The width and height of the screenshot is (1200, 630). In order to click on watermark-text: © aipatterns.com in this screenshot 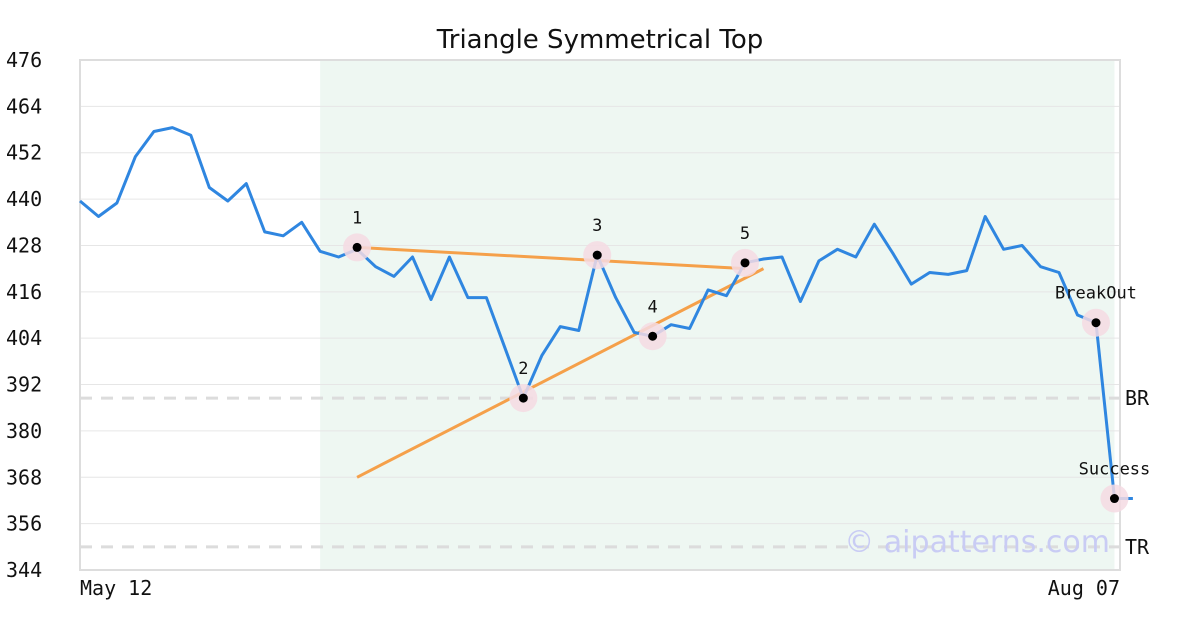, I will do `click(977, 542)`.